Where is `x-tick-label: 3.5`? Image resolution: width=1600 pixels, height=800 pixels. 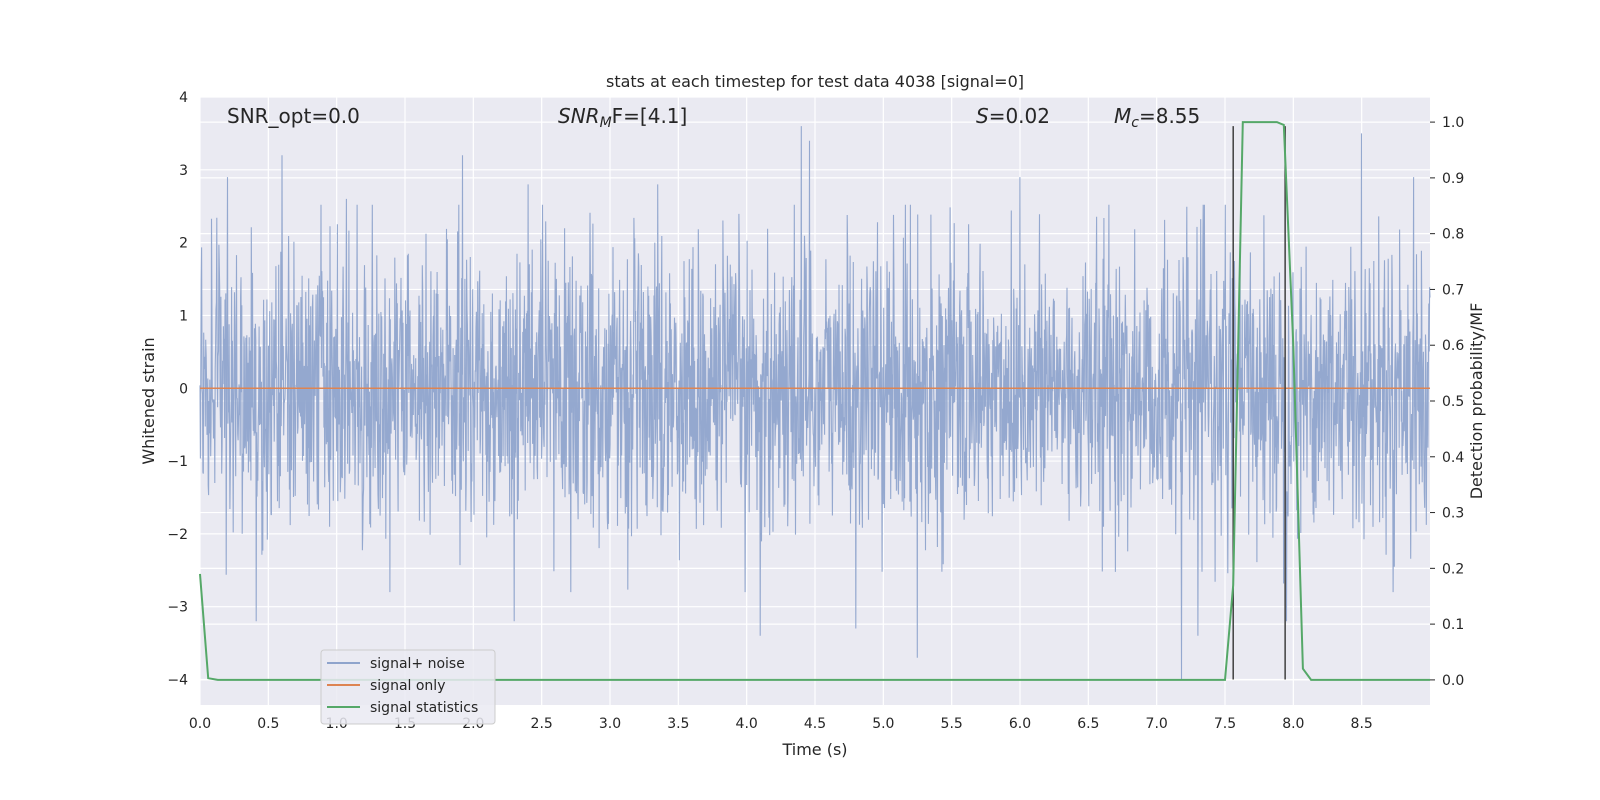
x-tick-label: 3.5 is located at coordinates (678, 724).